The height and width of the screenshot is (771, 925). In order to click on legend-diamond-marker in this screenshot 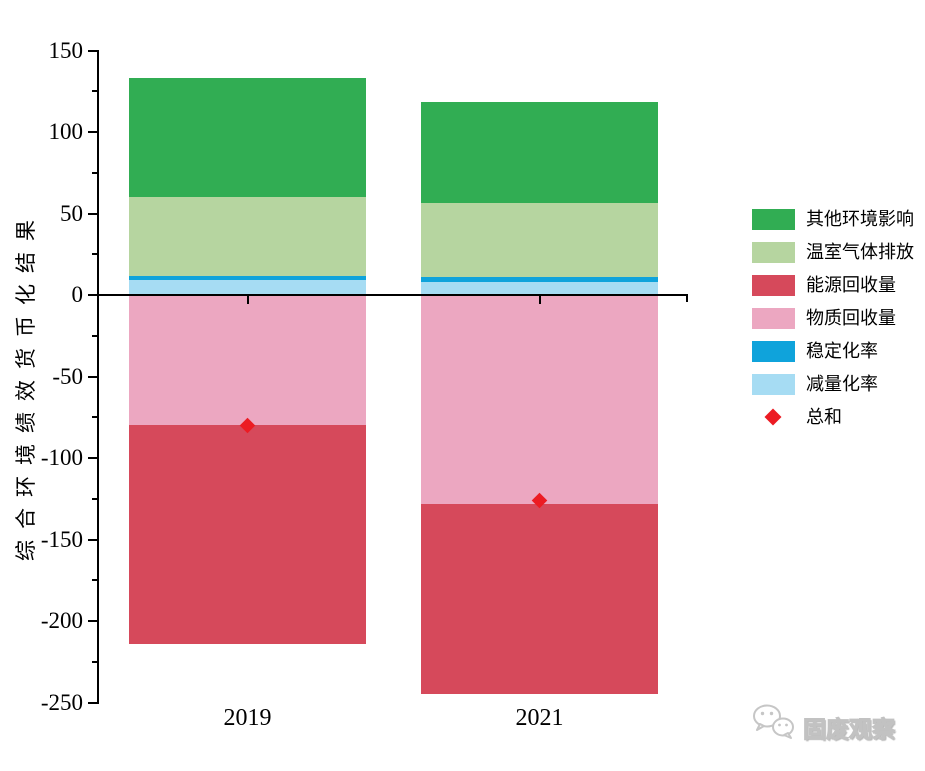, I will do `click(773, 417)`.